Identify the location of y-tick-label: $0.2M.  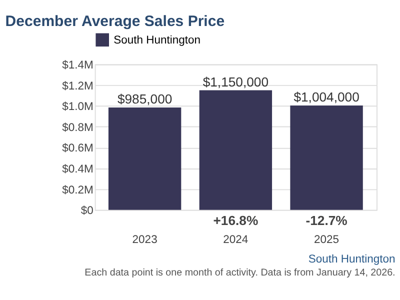
(78, 190).